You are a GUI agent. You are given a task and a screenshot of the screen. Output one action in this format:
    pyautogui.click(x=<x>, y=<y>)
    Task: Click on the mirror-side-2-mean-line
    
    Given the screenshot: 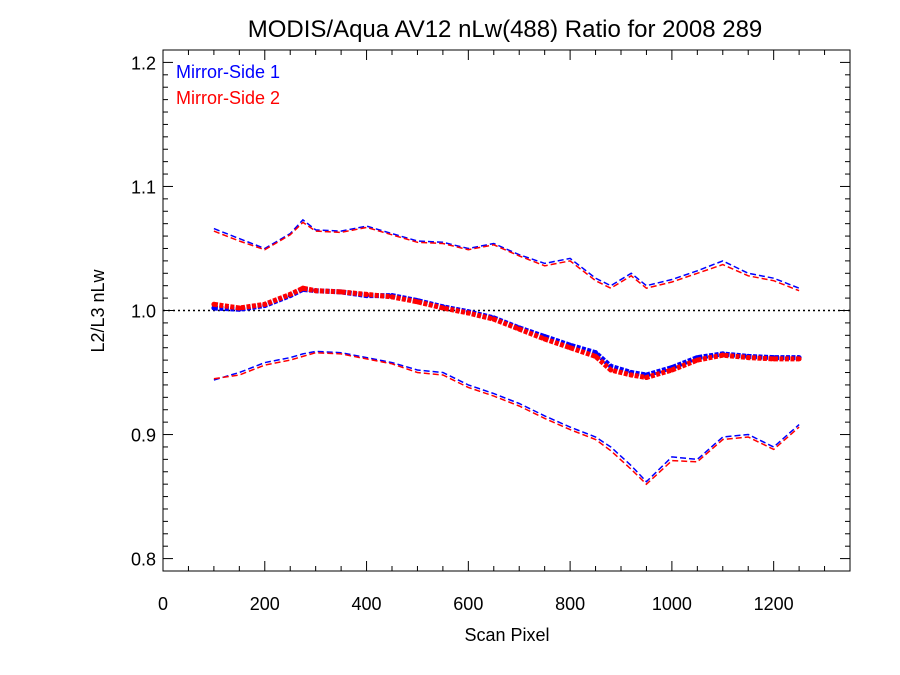 What is the action you would take?
    pyautogui.click(x=506, y=332)
    